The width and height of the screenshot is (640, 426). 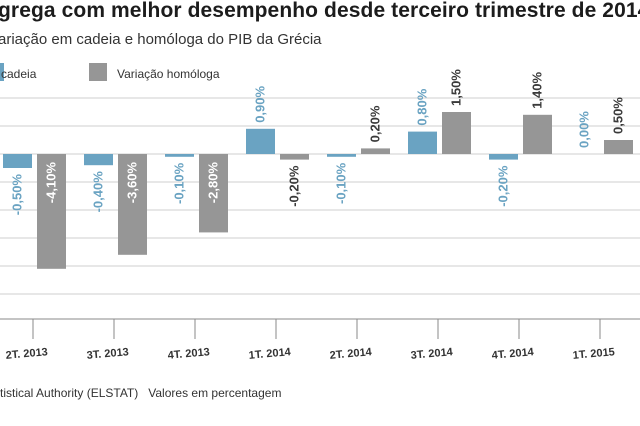 What do you see at coordinates (270, 354) in the screenshot?
I see `x-tick-label: 1T. 2014` at bounding box center [270, 354].